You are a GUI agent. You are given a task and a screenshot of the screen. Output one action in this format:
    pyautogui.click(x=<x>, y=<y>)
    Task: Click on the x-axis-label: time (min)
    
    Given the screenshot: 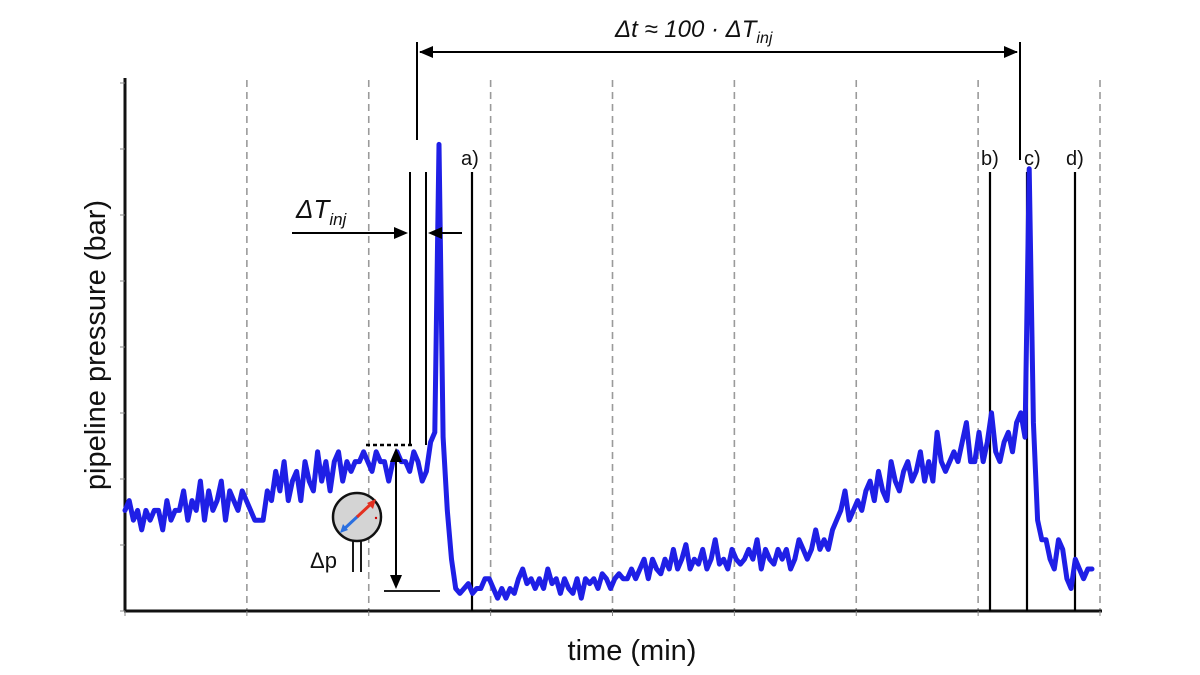 What is the action you would take?
    pyautogui.click(x=632, y=651)
    